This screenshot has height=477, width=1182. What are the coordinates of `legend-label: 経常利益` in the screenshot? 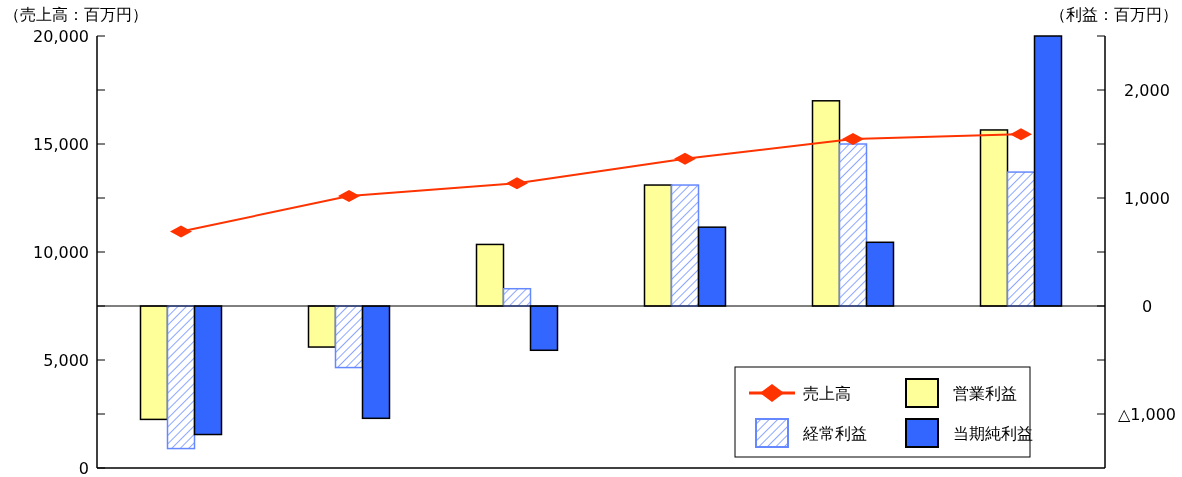 It's located at (834, 433).